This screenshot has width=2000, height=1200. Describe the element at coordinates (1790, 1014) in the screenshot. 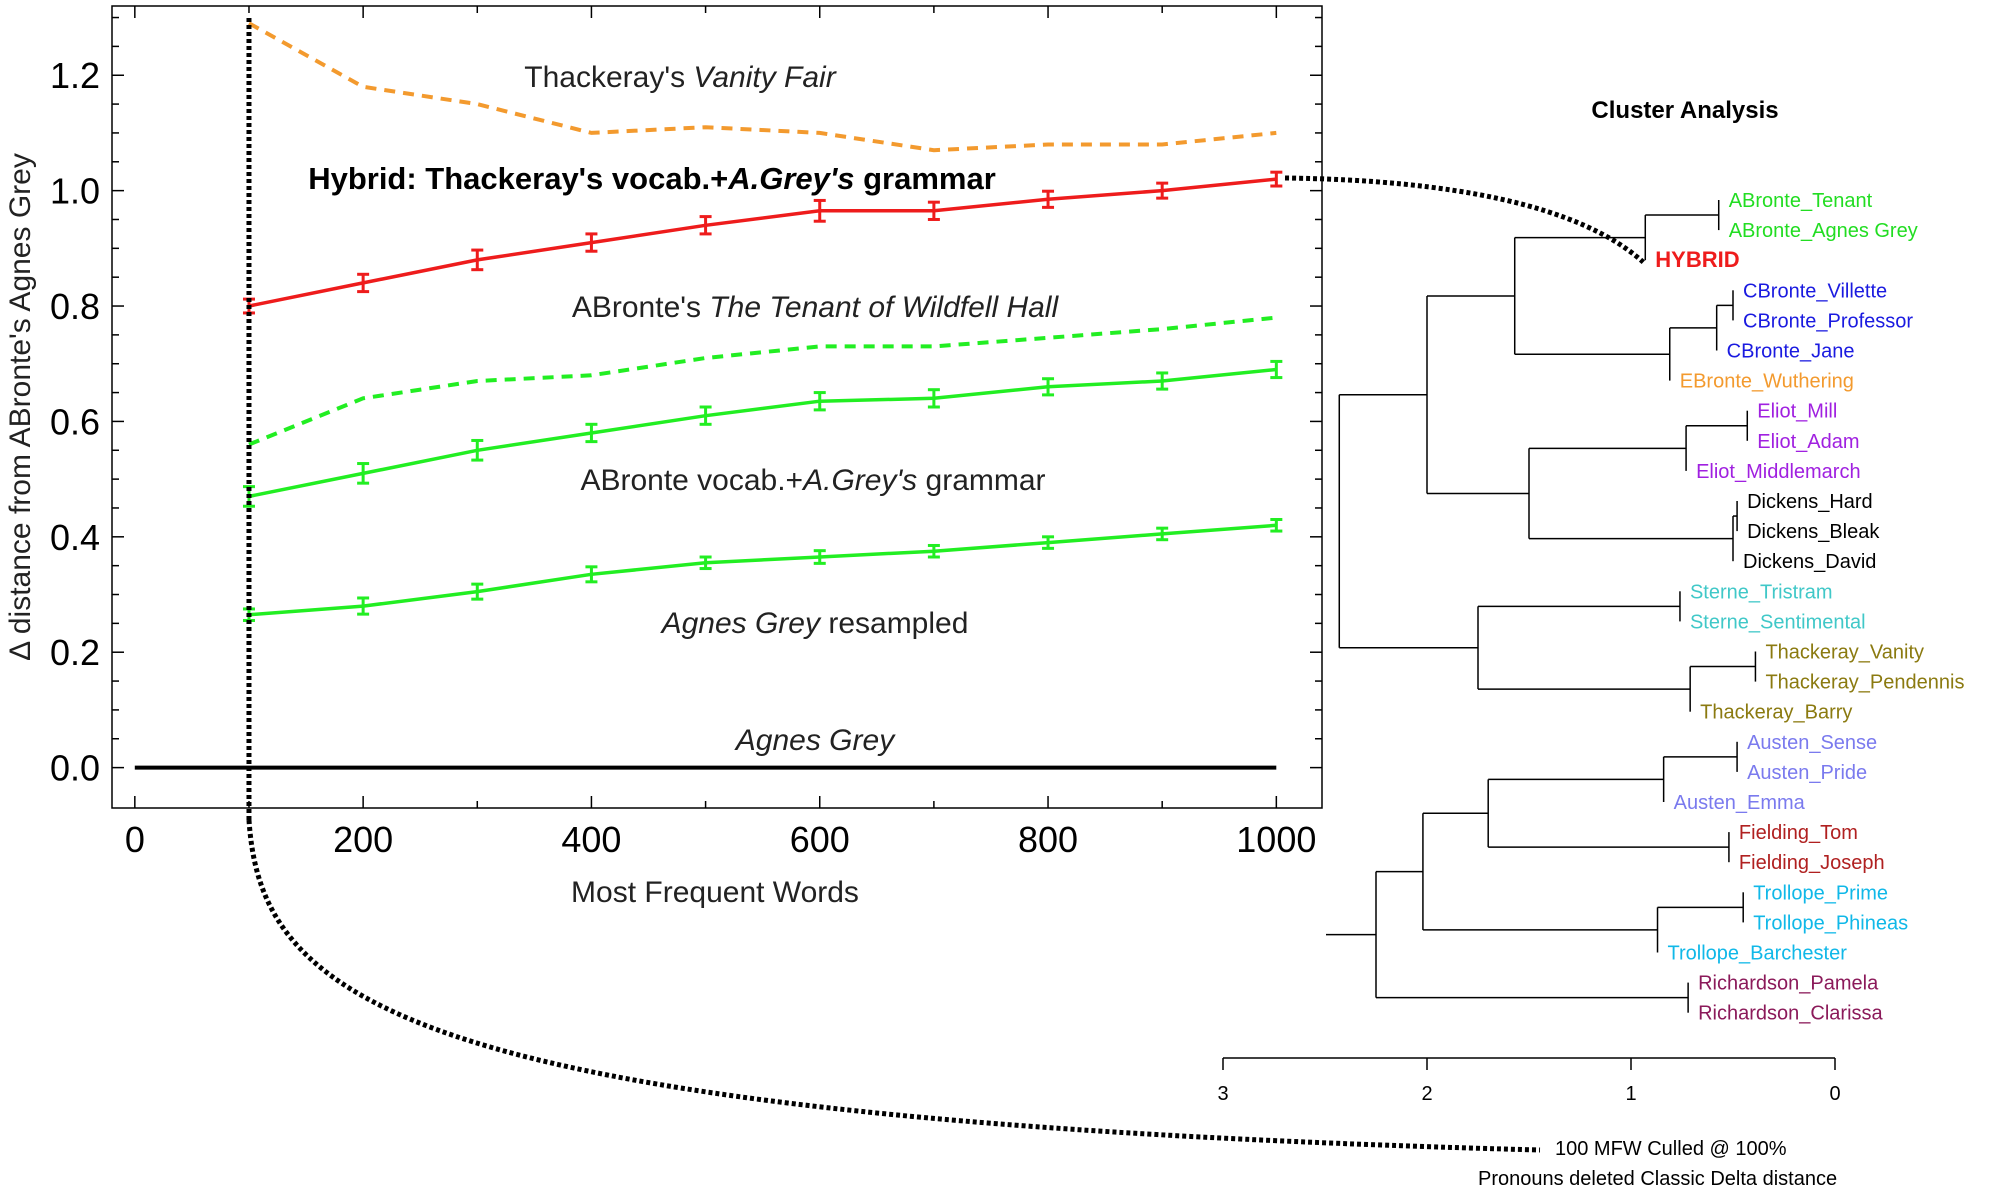

I see `leaf-label: Richardson_Clarissa` at that location.